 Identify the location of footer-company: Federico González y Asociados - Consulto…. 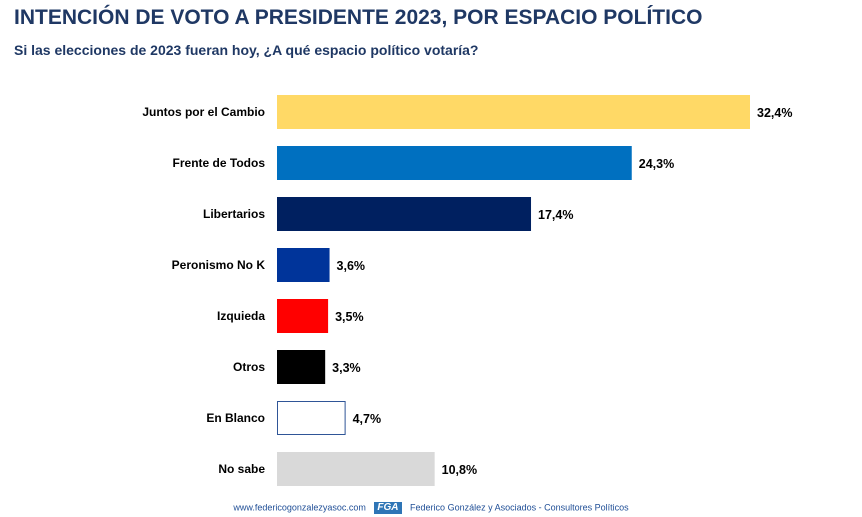
(519, 507).